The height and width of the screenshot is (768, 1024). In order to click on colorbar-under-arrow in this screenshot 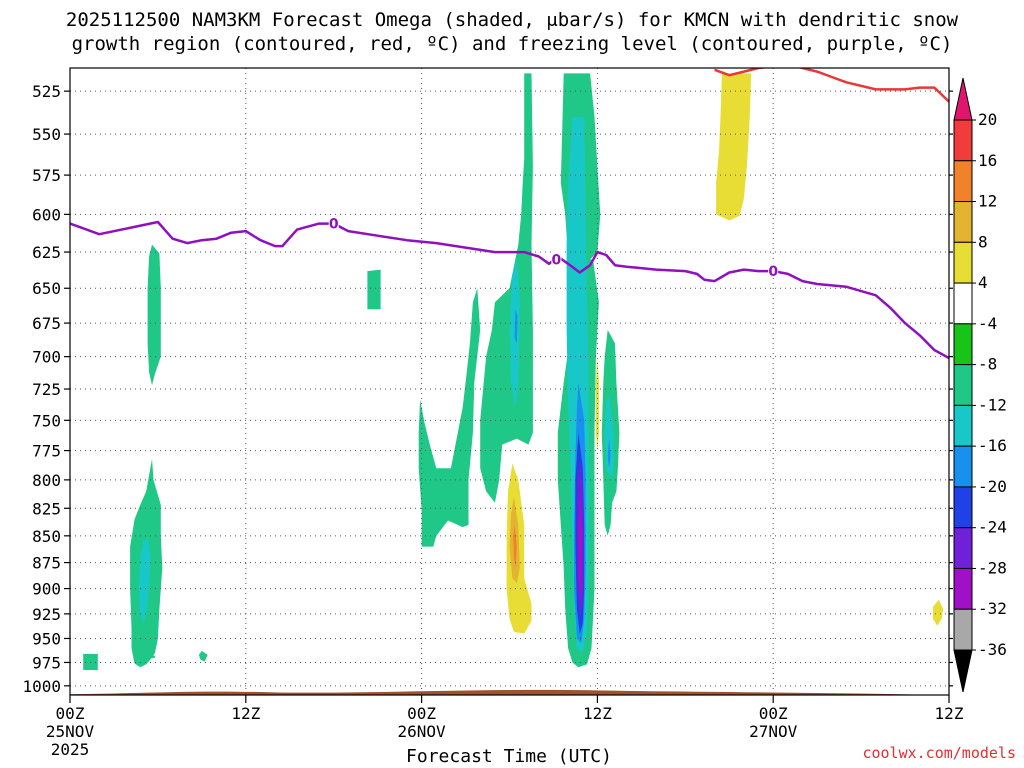, I will do `click(963, 671)`.